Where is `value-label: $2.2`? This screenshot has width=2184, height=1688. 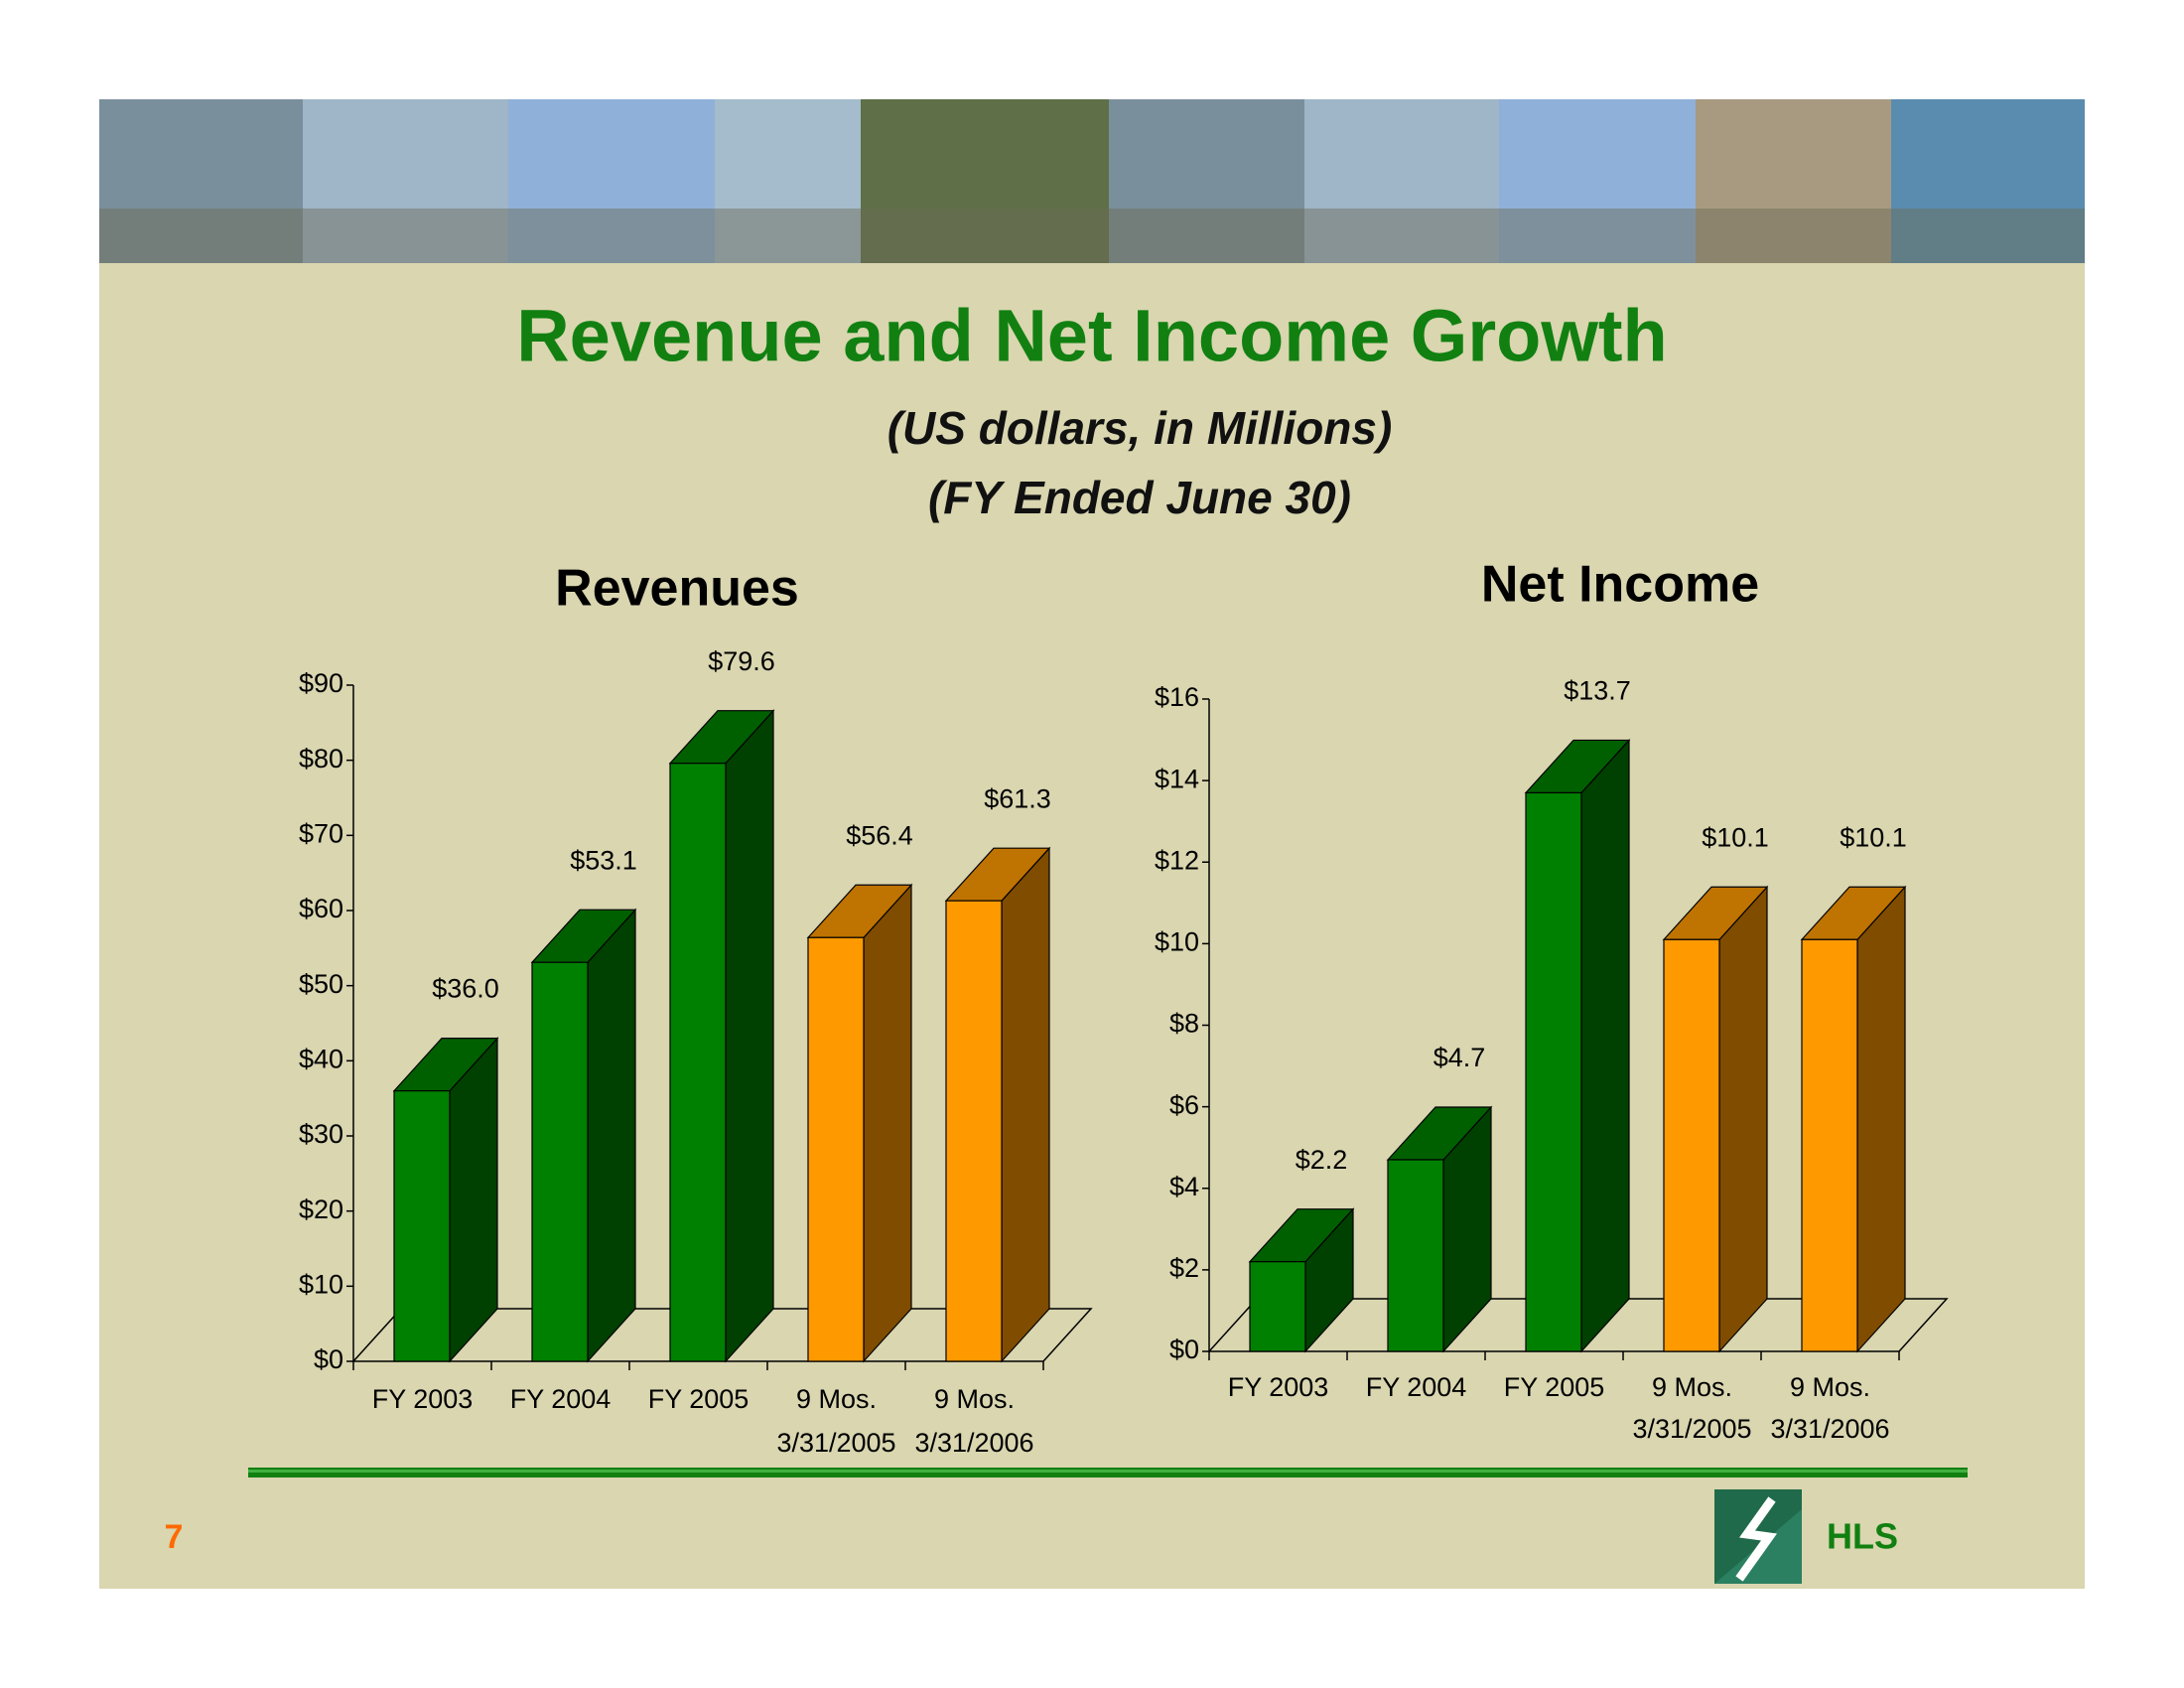
value-label: $2.2 is located at coordinates (1322, 1160).